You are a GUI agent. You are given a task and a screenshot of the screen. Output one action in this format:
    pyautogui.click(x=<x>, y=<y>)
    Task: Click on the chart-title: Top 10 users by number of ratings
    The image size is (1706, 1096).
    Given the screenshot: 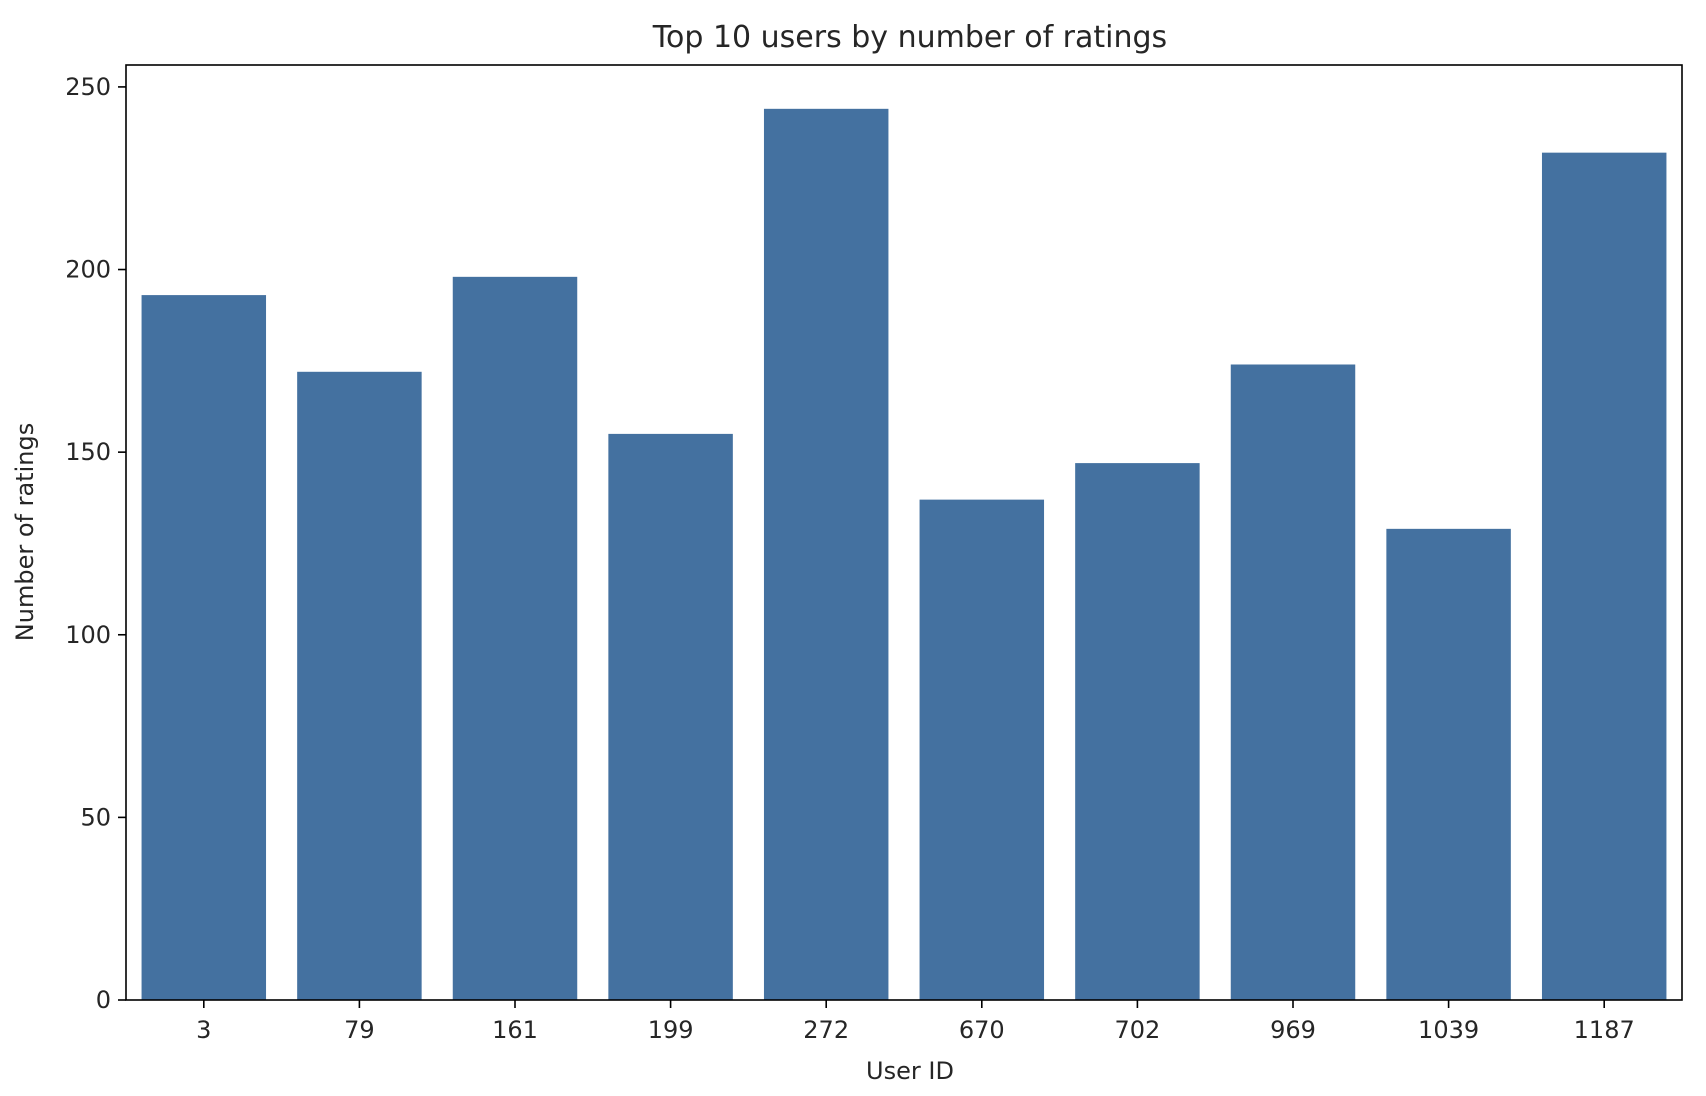 What is the action you would take?
    pyautogui.click(x=909, y=37)
    